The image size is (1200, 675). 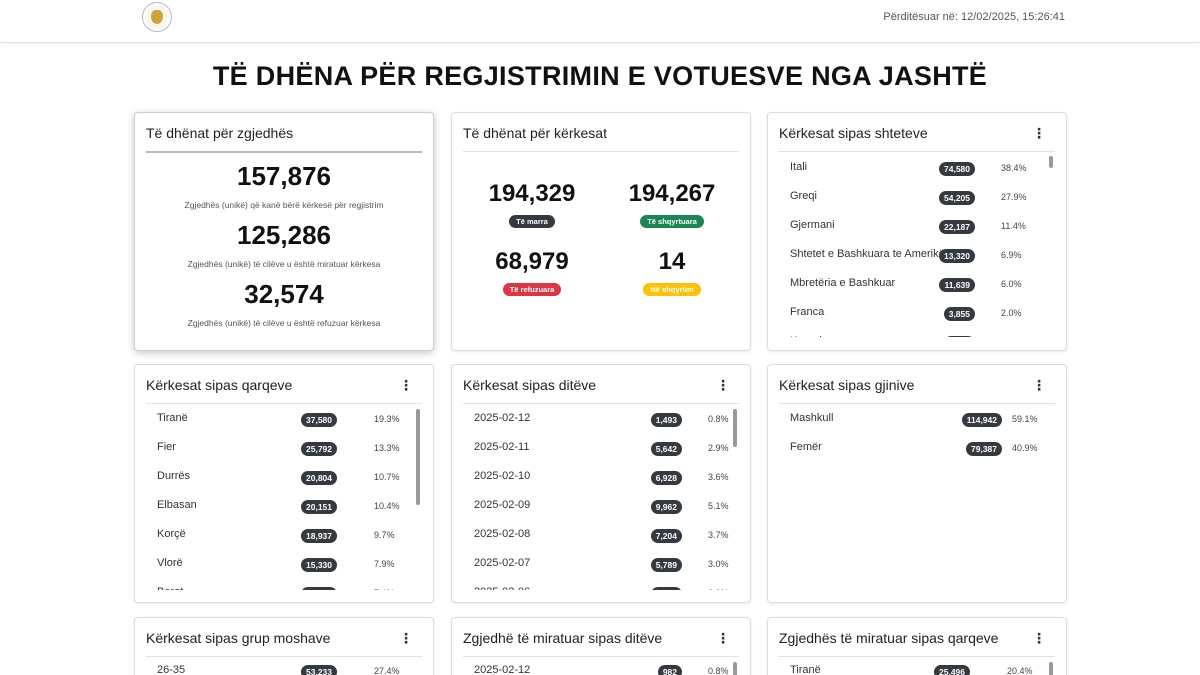 I want to click on received-badge: Të marra, so click(x=532, y=221).